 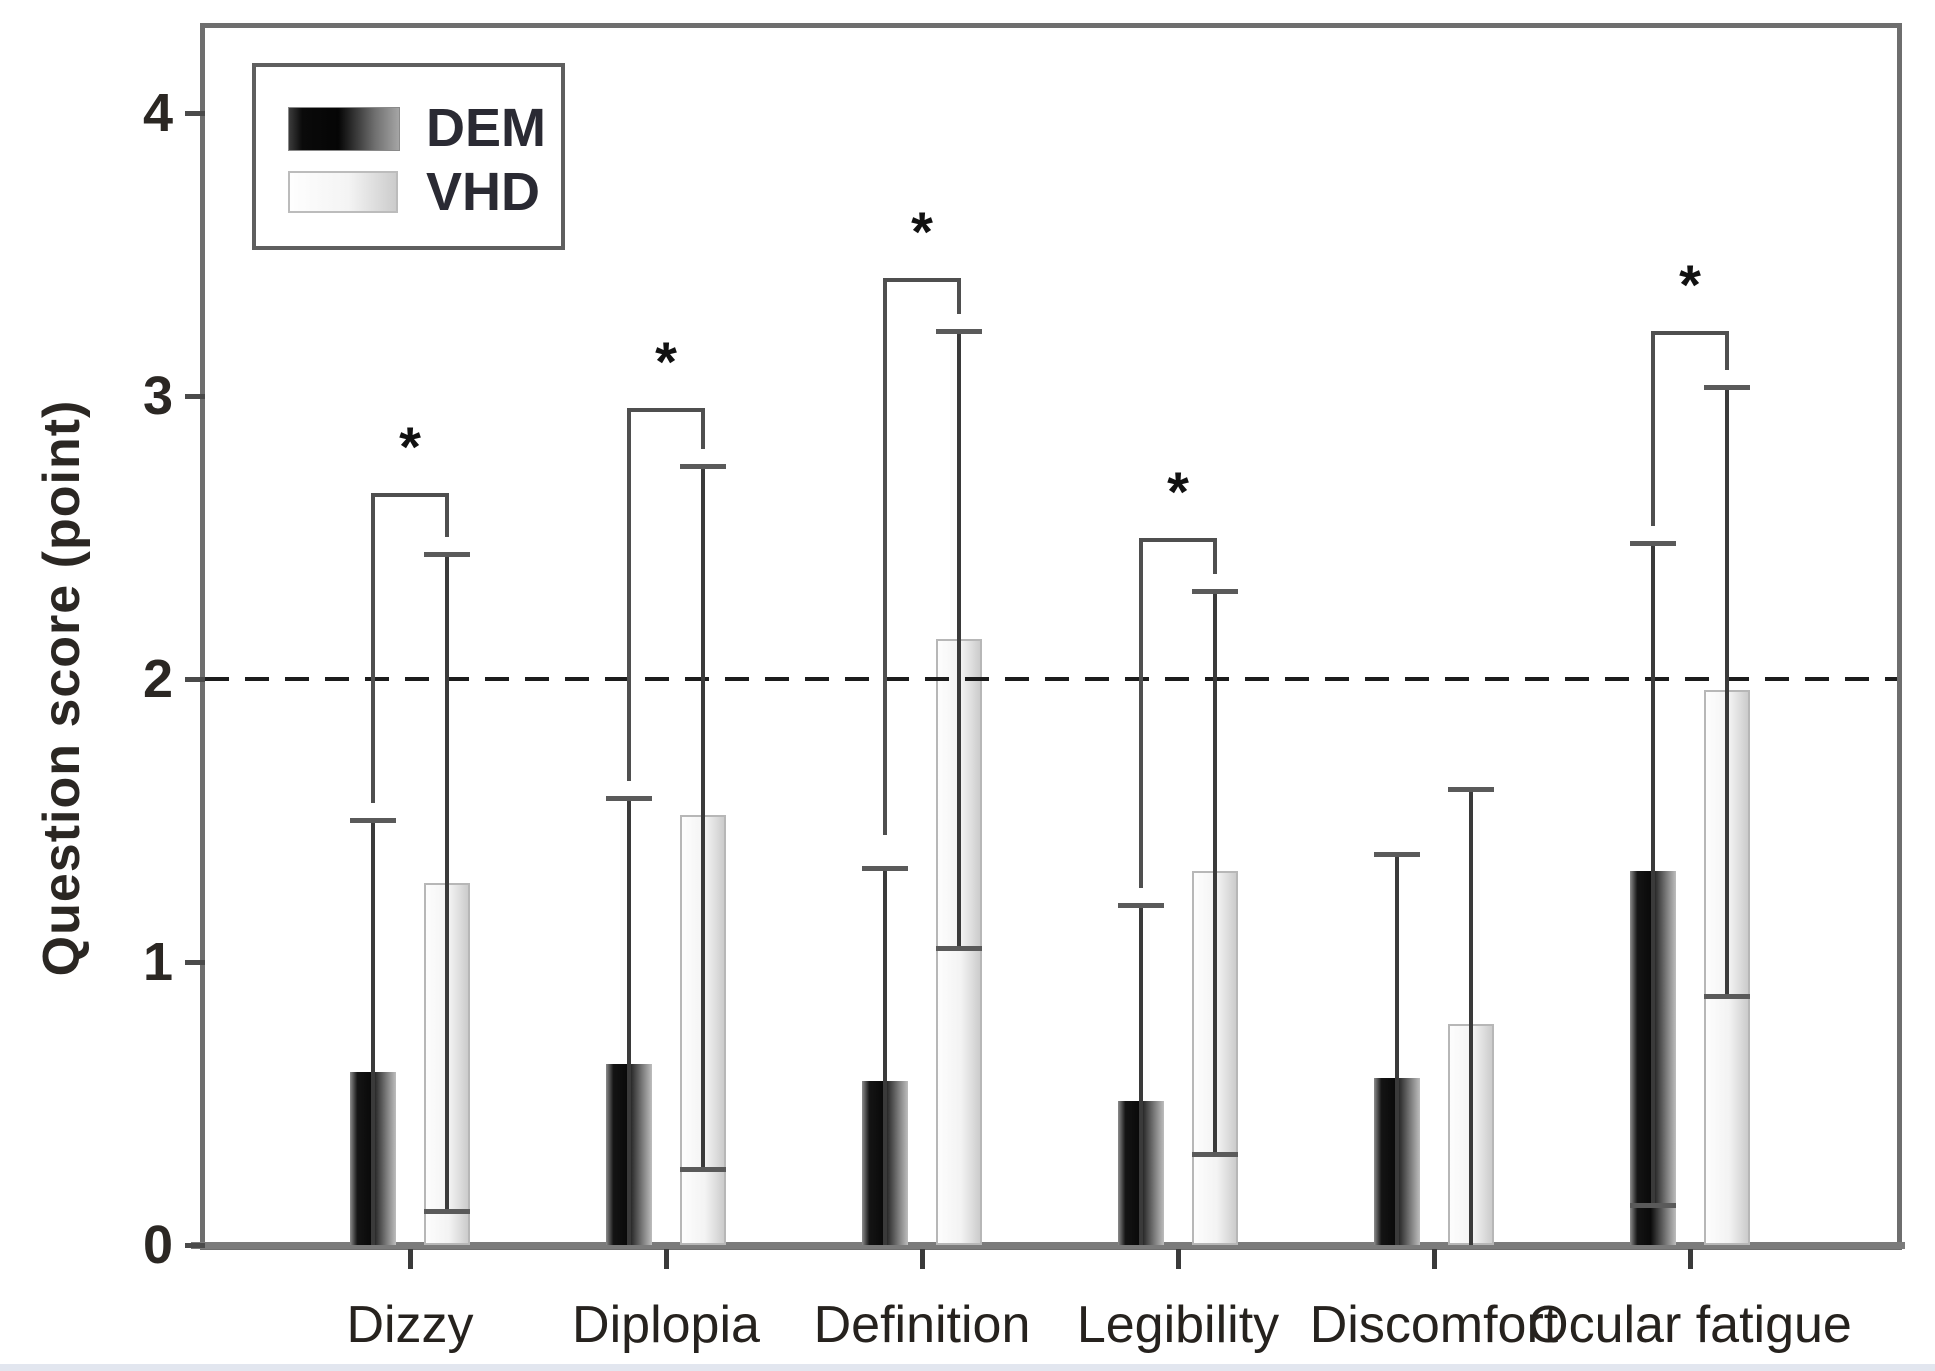 I want to click on significance-bracket-diplopia-right-arm, so click(x=703, y=429).